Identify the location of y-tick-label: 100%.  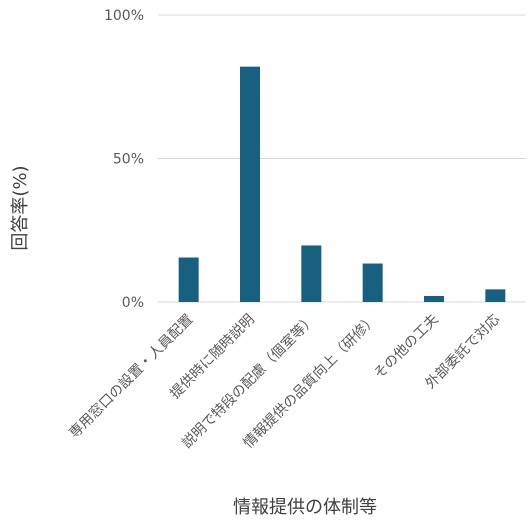
(124, 16).